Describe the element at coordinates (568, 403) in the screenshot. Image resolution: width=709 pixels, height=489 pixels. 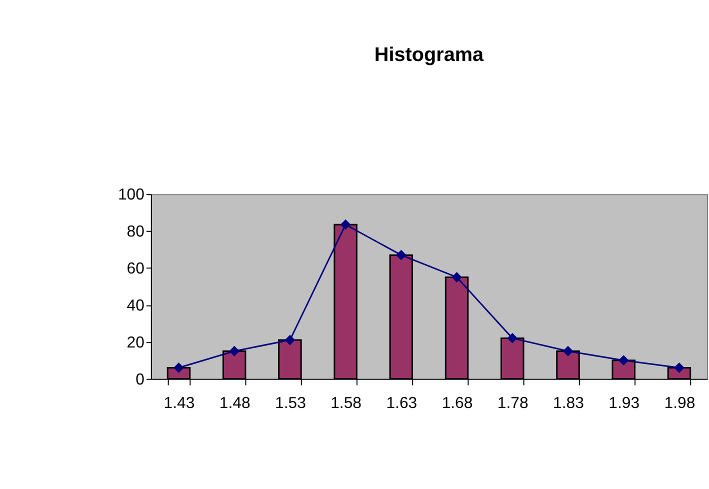
I see `x-tick-label: 1.83` at that location.